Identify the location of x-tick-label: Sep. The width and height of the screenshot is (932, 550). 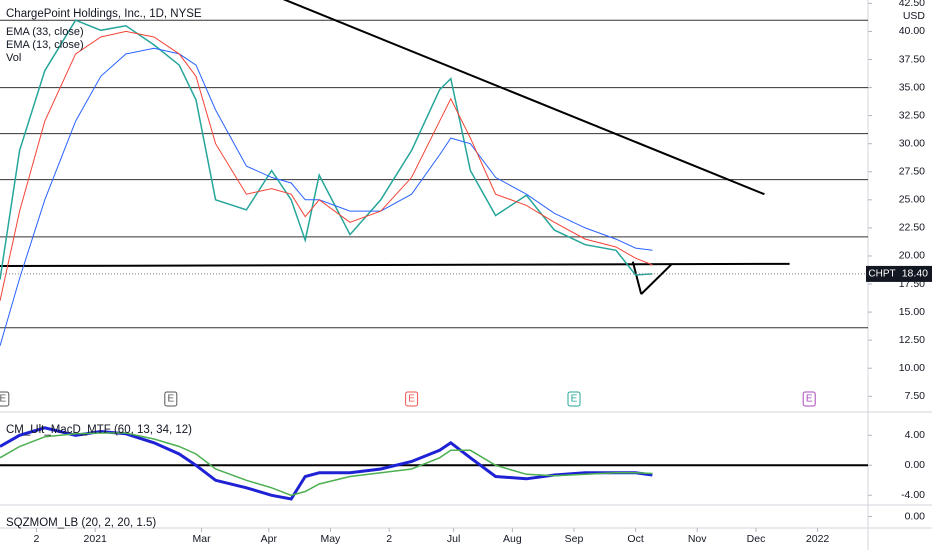
(574, 539).